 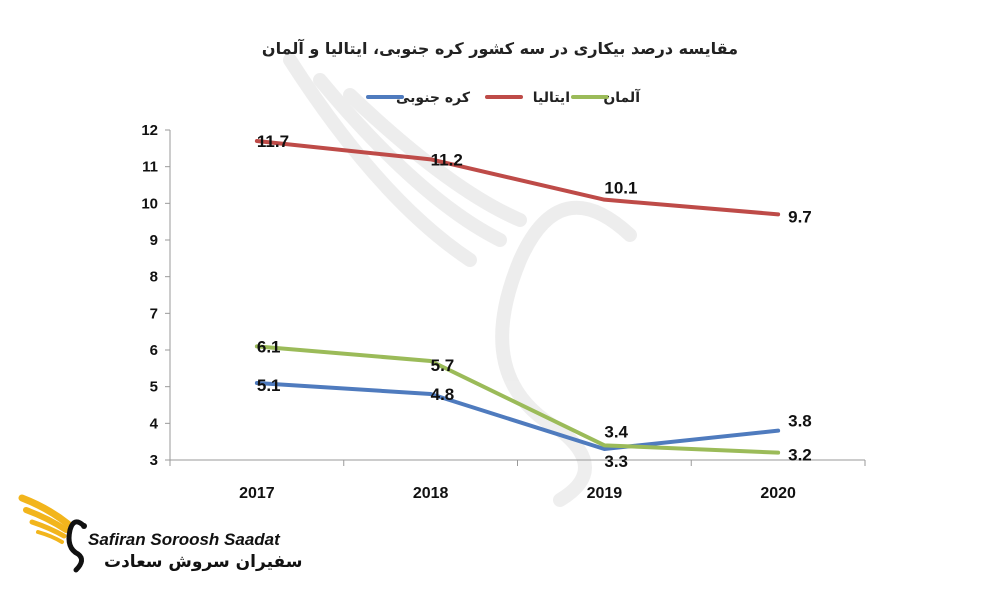 What do you see at coordinates (203, 562) in the screenshot?
I see `logo-text-persian: سفیران سروش سعادت` at bounding box center [203, 562].